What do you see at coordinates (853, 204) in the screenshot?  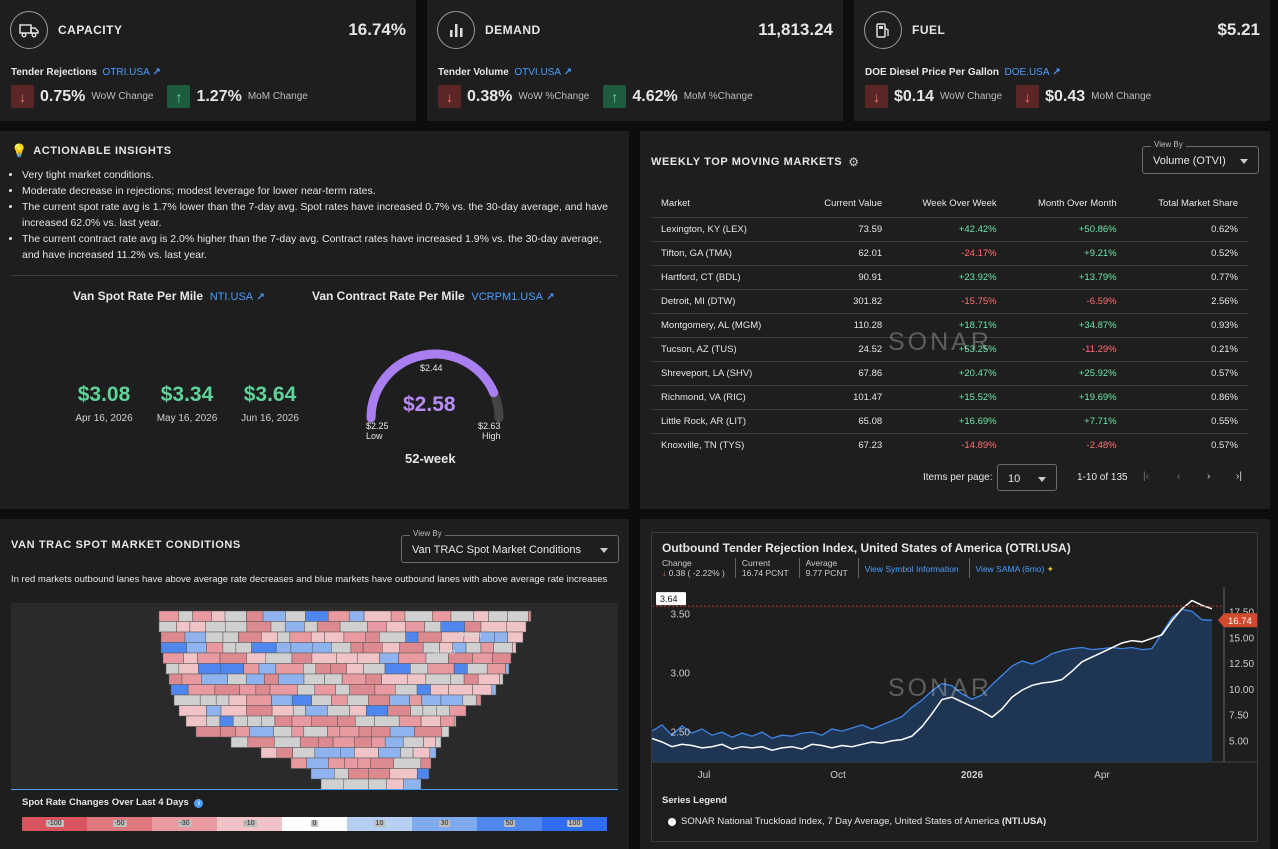 I see `col-header: Current Value` at bounding box center [853, 204].